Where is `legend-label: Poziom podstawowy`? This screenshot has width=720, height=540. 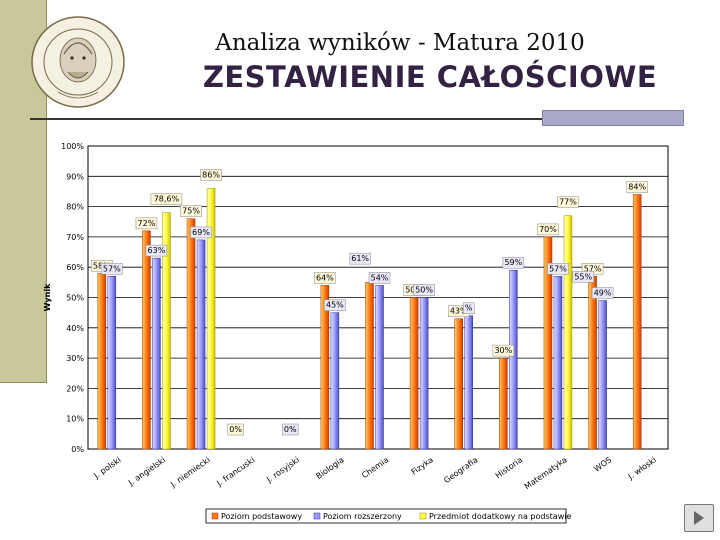 legend-label: Poziom podstawowy is located at coordinates (261, 516).